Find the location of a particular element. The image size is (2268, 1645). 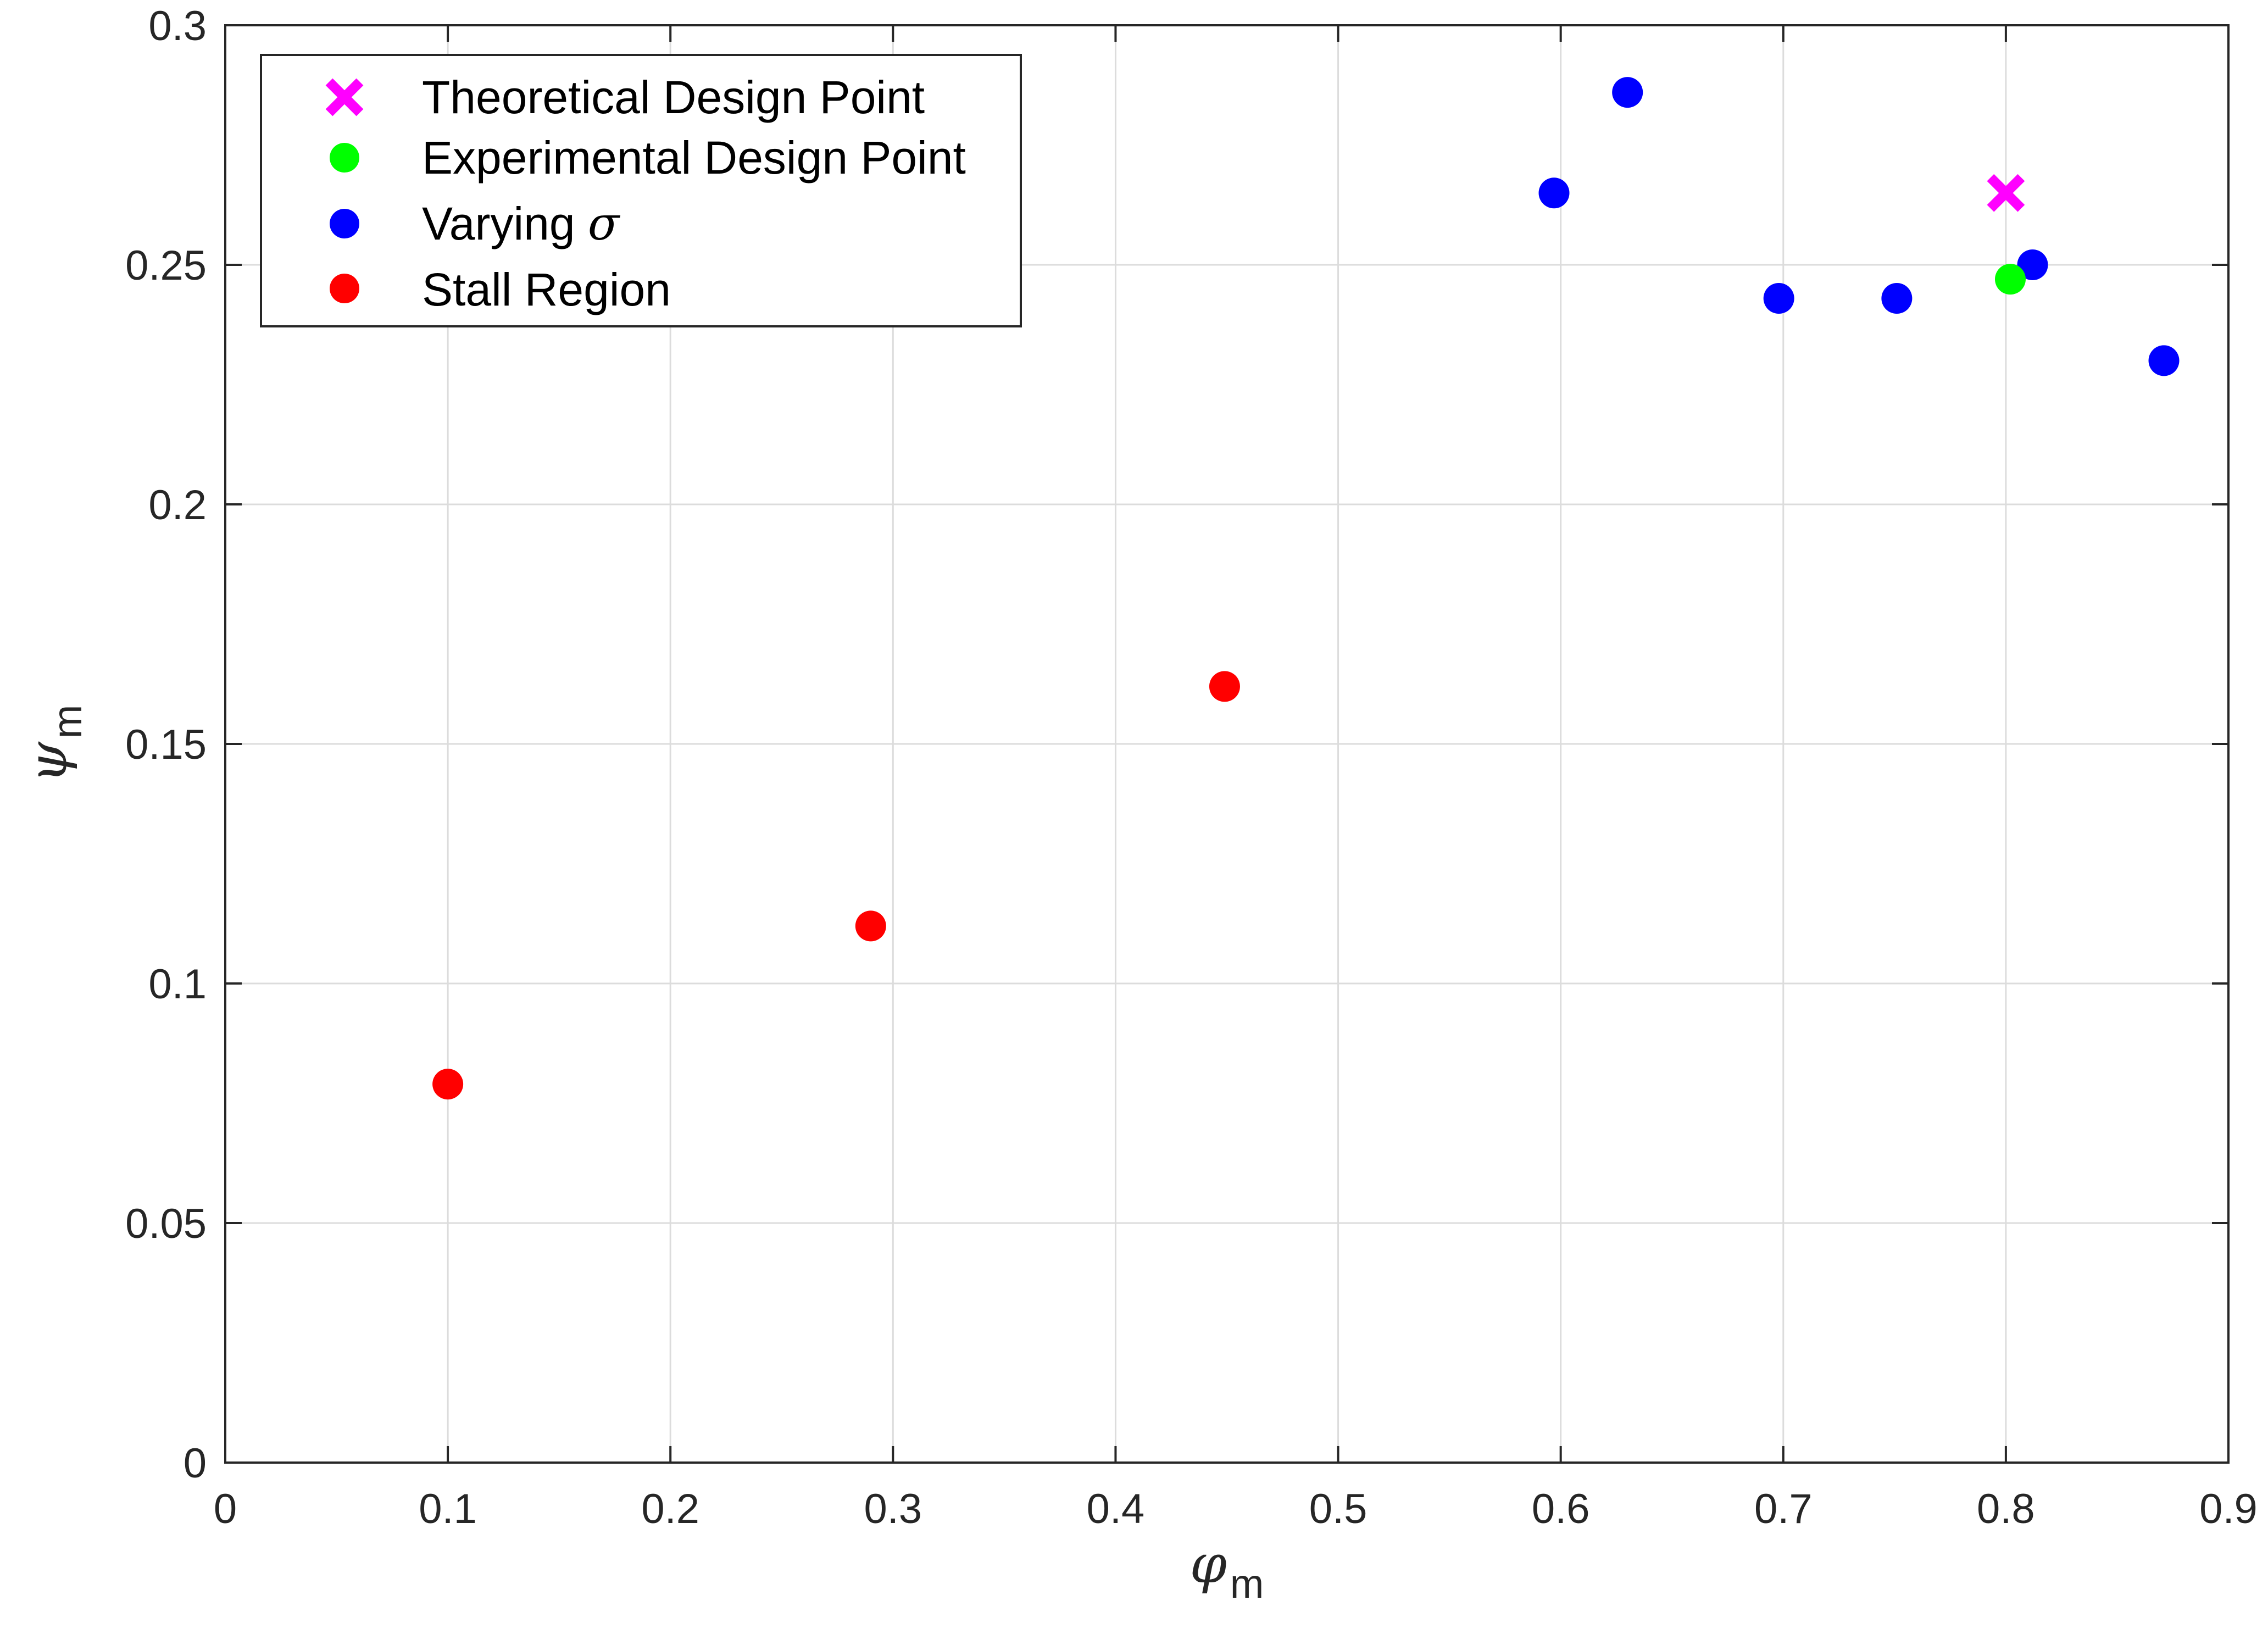

x-tick-label: 0.9 is located at coordinates (2228, 1509).